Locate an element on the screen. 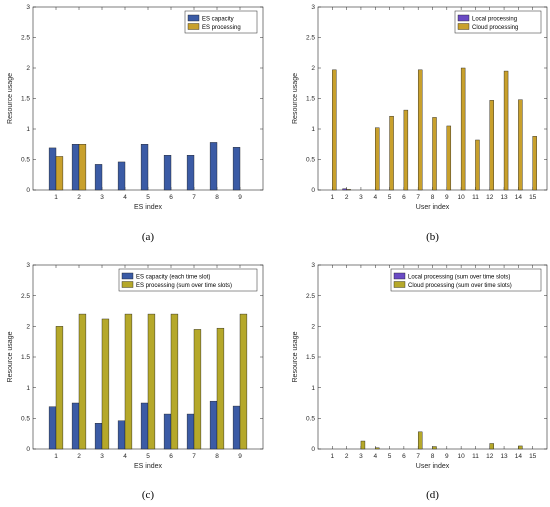 The width and height of the screenshot is (550, 507). y-tick-label: 1 is located at coordinates (313, 129).